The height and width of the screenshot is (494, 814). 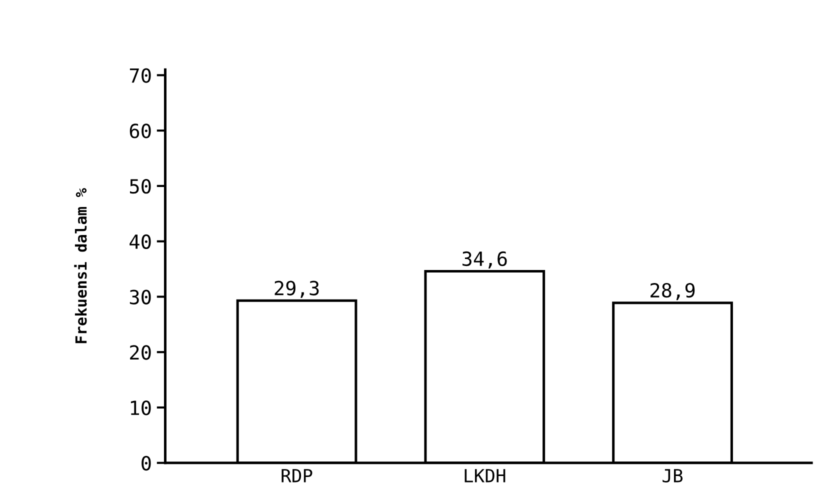 What do you see at coordinates (140, 408) in the screenshot?
I see `y-tick-label: 10` at bounding box center [140, 408].